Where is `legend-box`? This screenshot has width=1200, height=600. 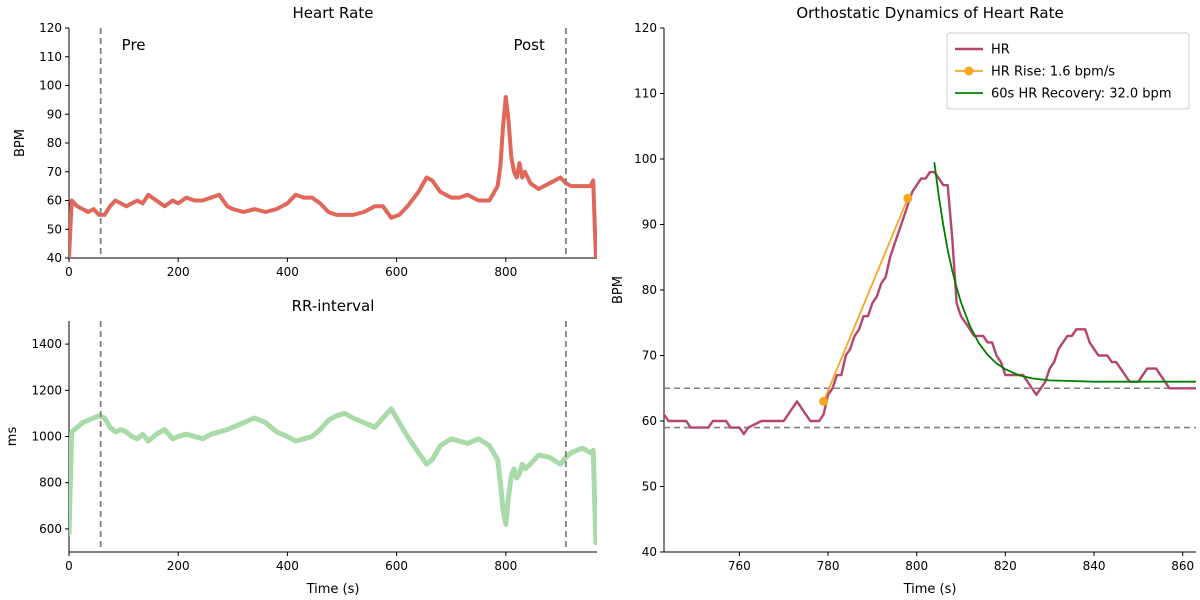 legend-box is located at coordinates (1068, 71).